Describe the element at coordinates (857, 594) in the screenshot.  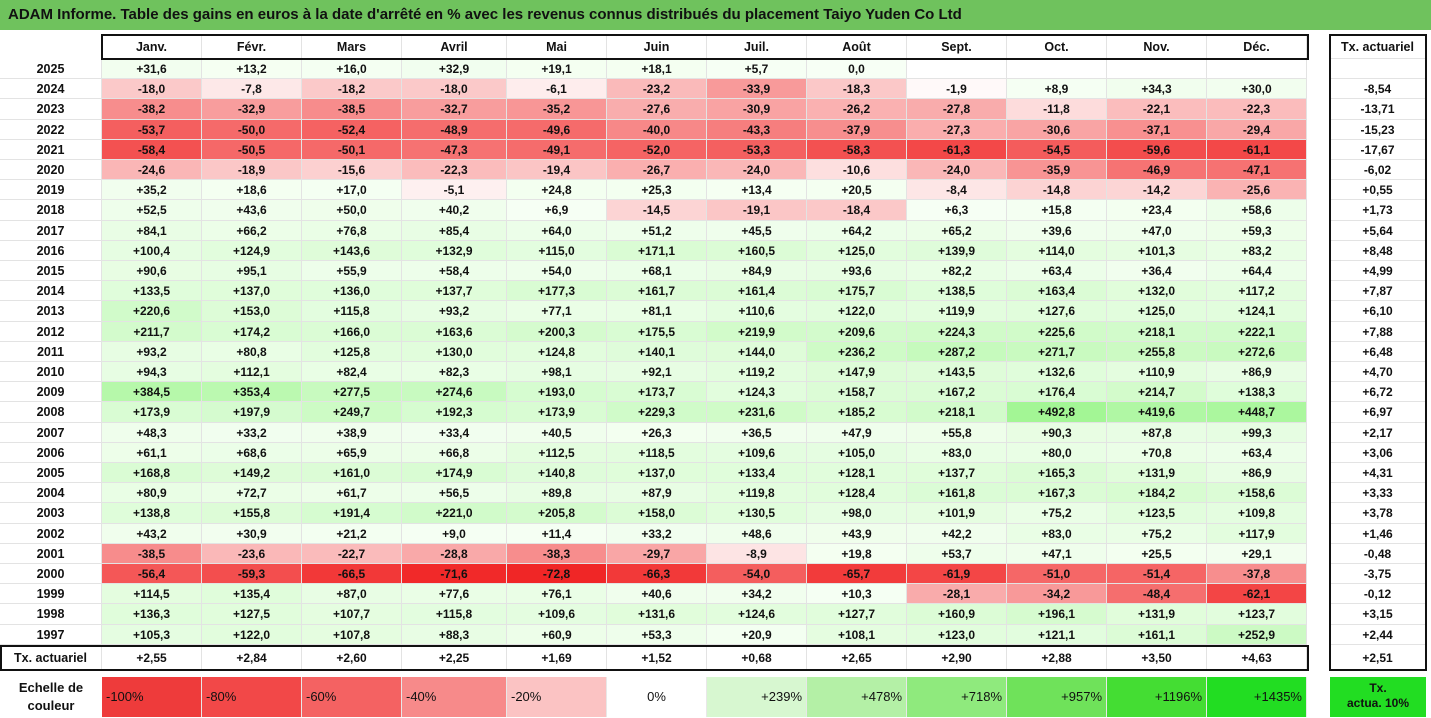
I see `table-cell: +10,3` at that location.